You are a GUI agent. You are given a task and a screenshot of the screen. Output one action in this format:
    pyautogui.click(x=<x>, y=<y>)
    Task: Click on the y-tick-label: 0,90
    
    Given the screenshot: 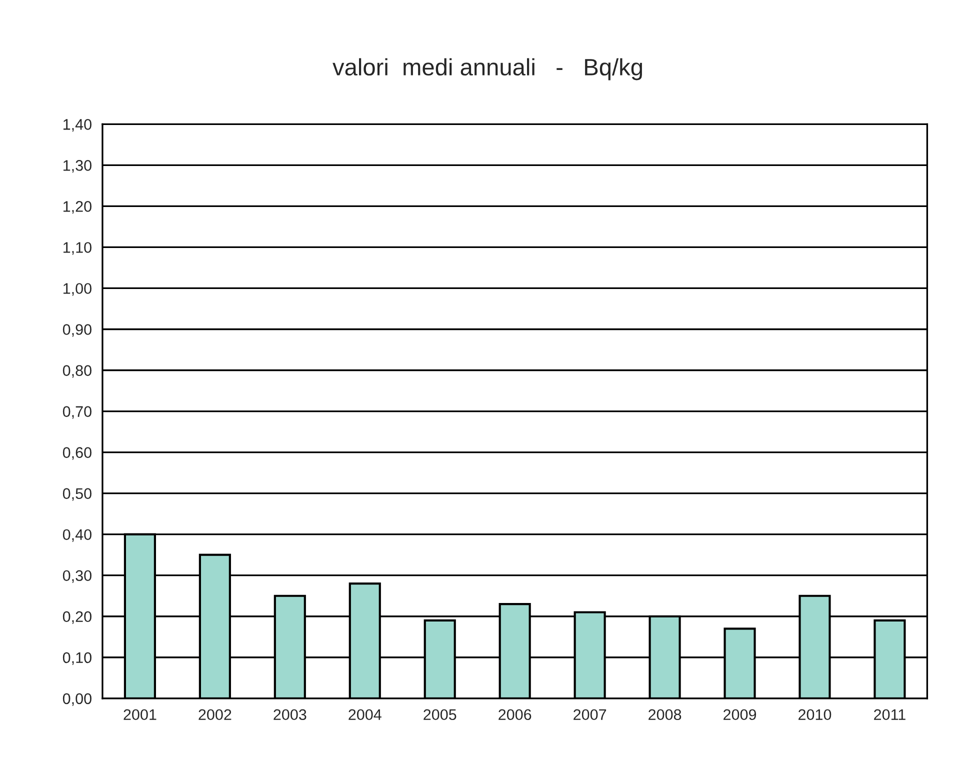 What is the action you would take?
    pyautogui.click(x=77, y=330)
    